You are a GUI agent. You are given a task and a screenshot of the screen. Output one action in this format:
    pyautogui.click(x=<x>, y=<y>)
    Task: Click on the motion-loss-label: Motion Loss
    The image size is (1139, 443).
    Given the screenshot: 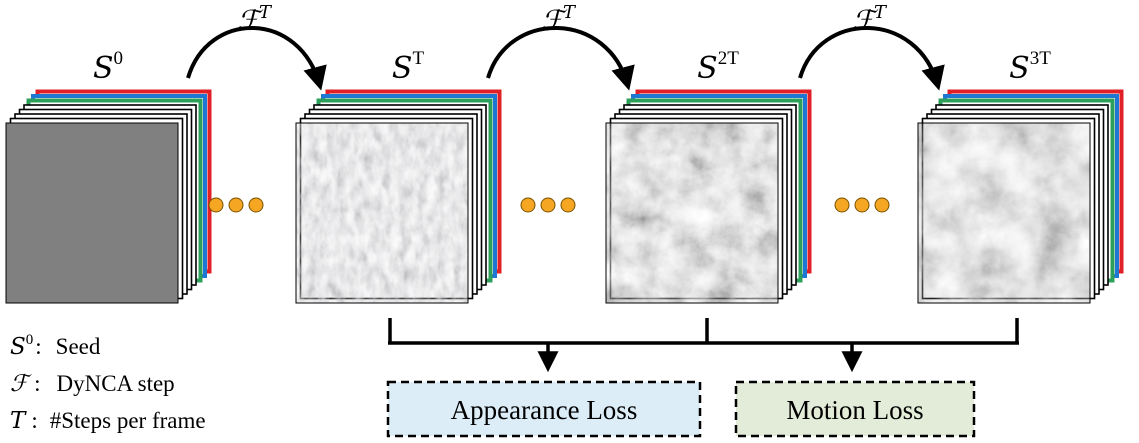 What is the action you would take?
    pyautogui.click(x=854, y=410)
    